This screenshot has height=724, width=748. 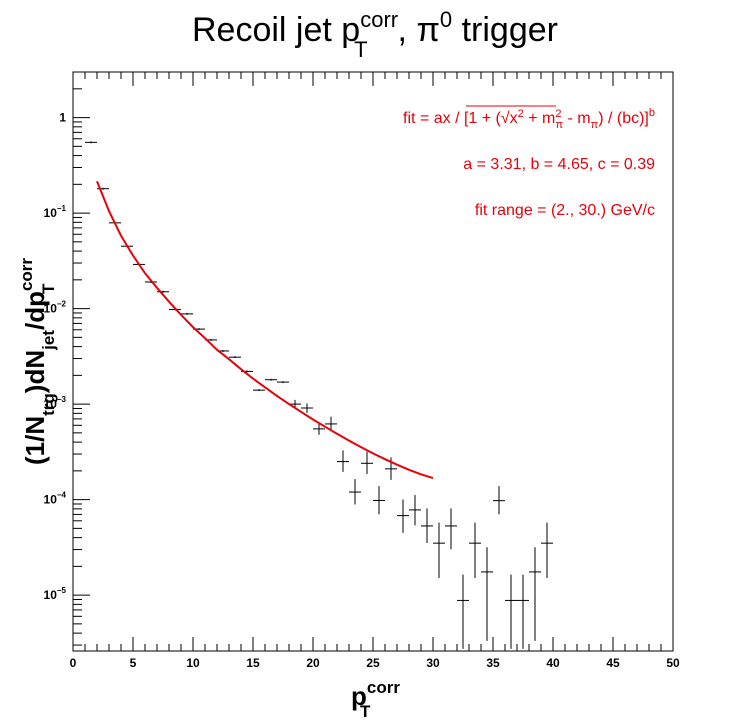 What do you see at coordinates (673, 663) in the screenshot?
I see `x-tick-label: 50` at bounding box center [673, 663].